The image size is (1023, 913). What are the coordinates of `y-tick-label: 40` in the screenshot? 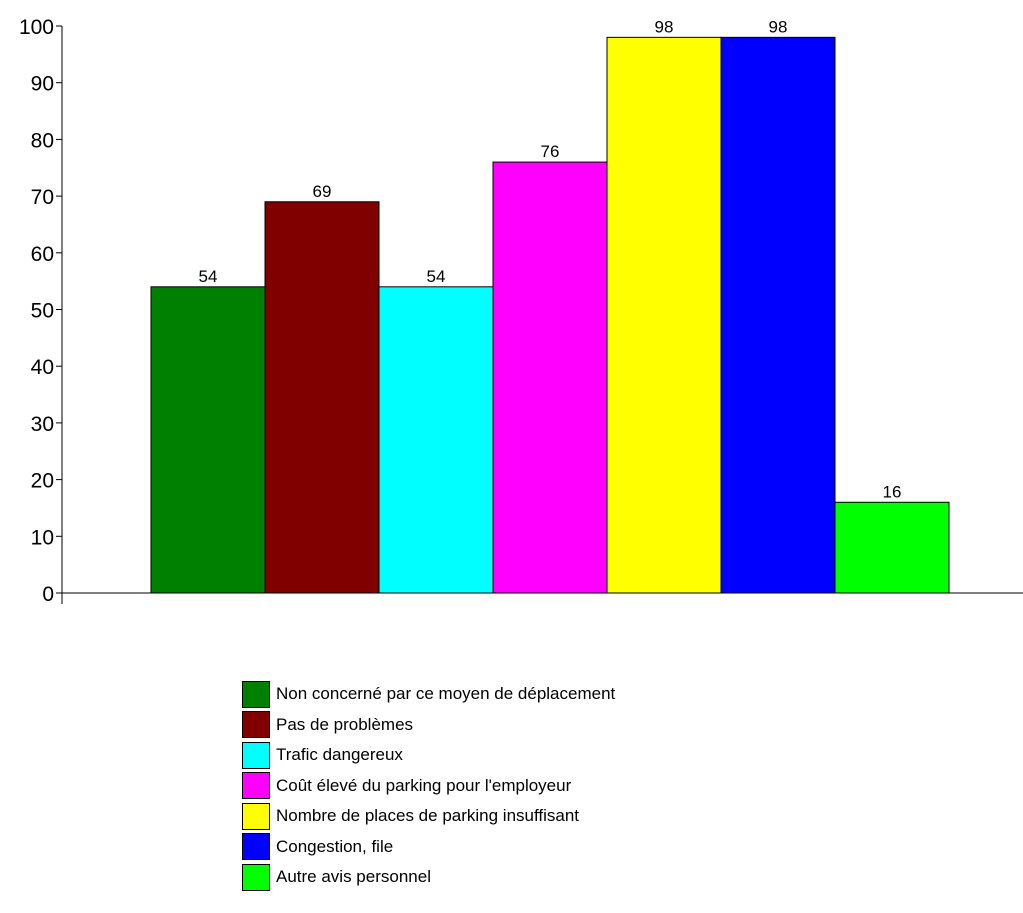 It's located at (42, 367).